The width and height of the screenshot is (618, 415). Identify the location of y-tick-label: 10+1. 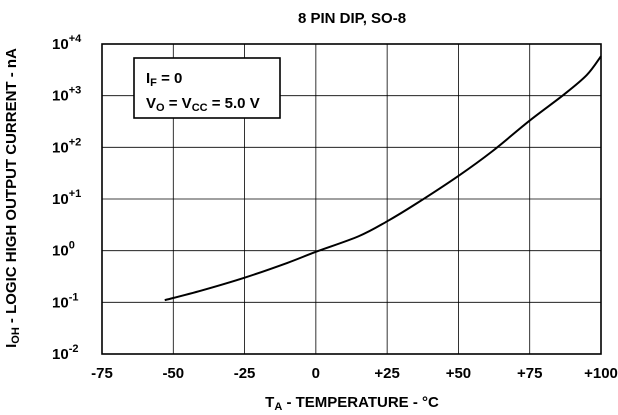
(66, 198).